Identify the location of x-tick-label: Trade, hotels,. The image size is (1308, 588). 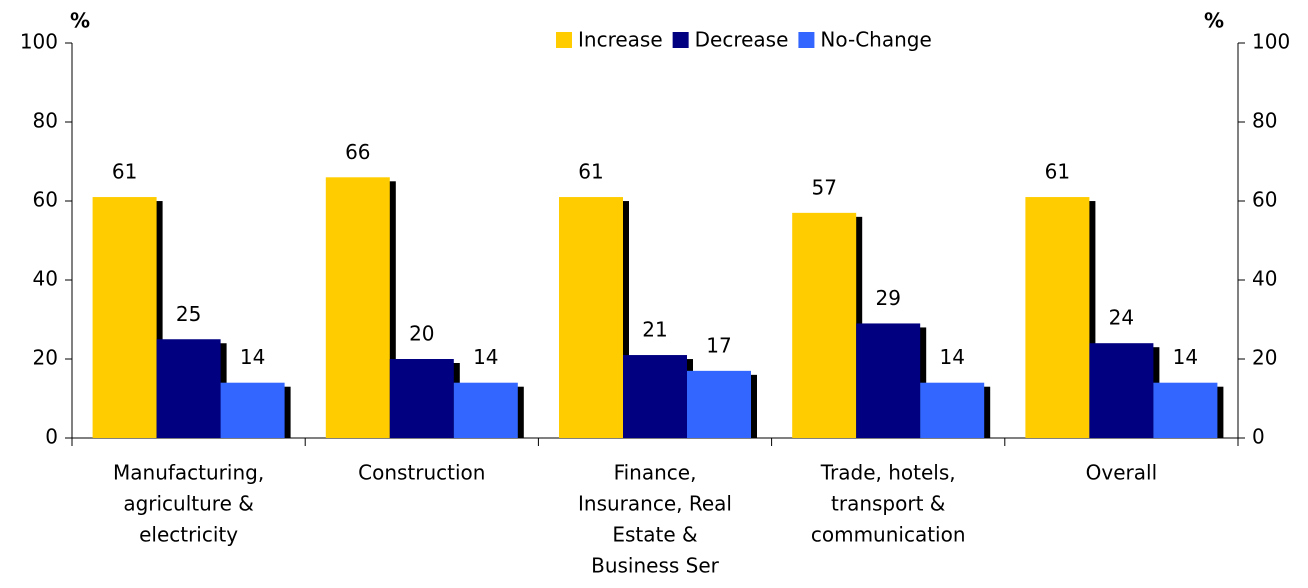
(888, 473).